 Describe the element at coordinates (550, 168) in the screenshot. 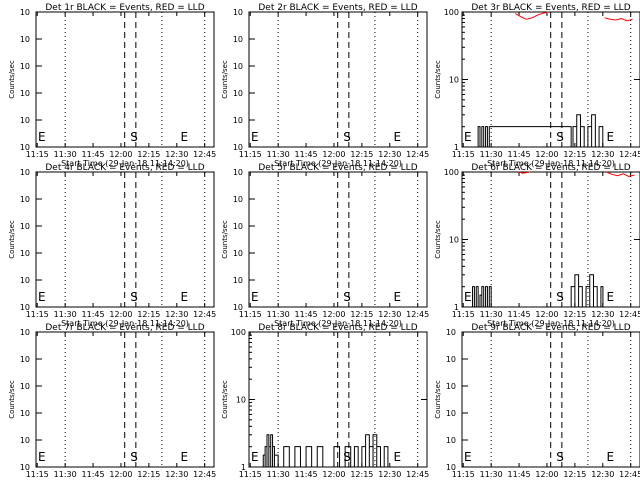

I see `chart-title: Det 6r BLACK = Events, RED = LLD` at that location.